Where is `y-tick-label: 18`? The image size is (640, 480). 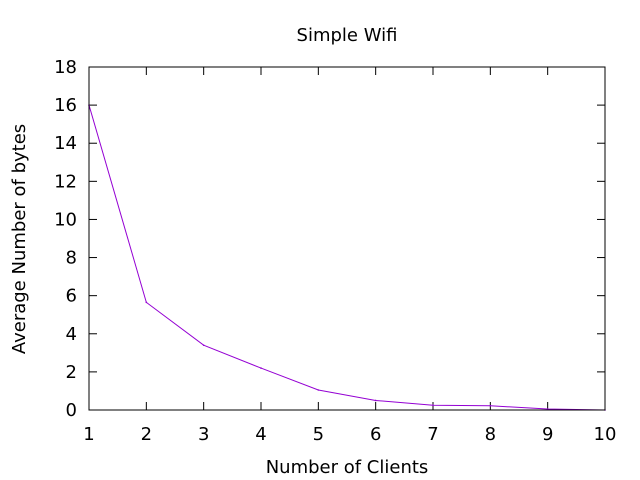 y-tick-label: 18 is located at coordinates (65, 67).